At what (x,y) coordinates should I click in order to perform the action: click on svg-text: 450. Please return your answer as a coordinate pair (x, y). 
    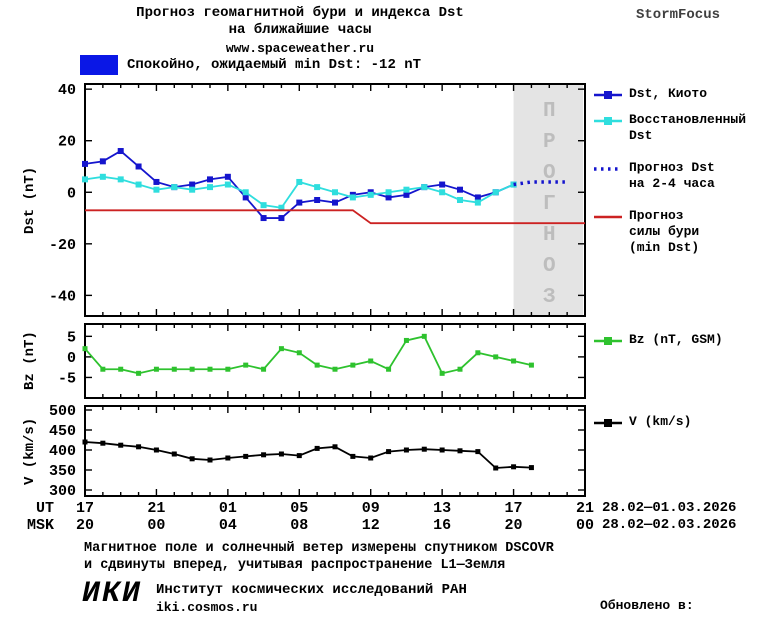
    Looking at the image, I should click on (62, 431).